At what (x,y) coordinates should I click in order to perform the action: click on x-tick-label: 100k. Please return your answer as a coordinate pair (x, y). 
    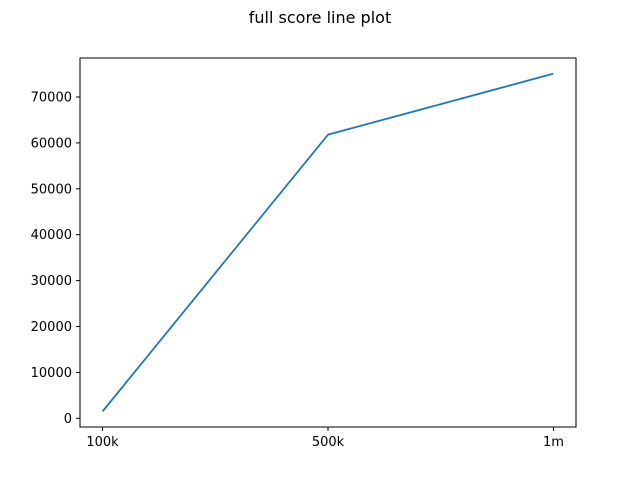
    Looking at the image, I should click on (102, 442).